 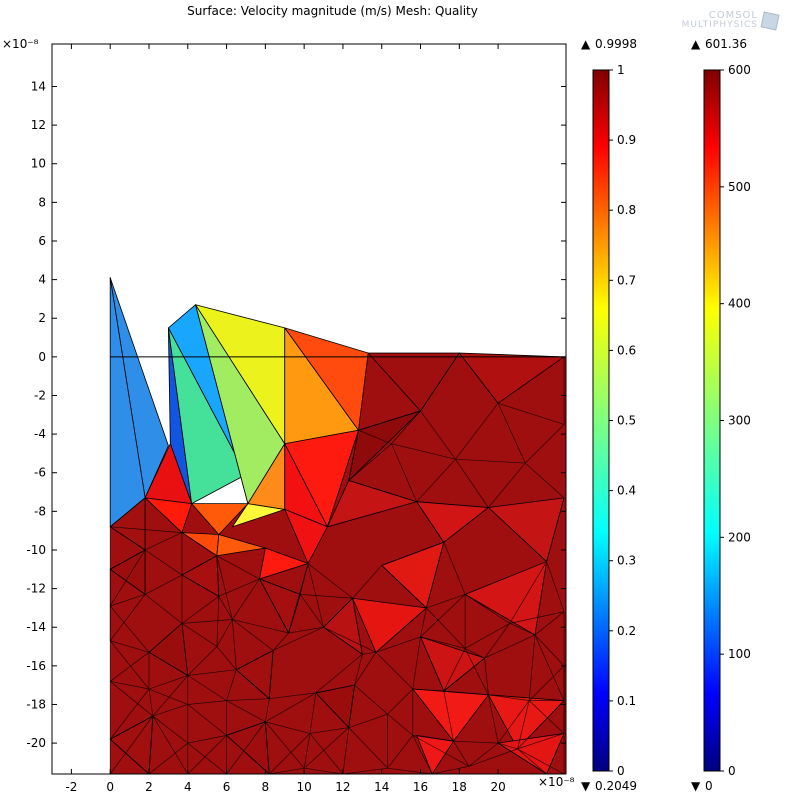 I want to click on x-tick-label: 4, so click(x=188, y=787).